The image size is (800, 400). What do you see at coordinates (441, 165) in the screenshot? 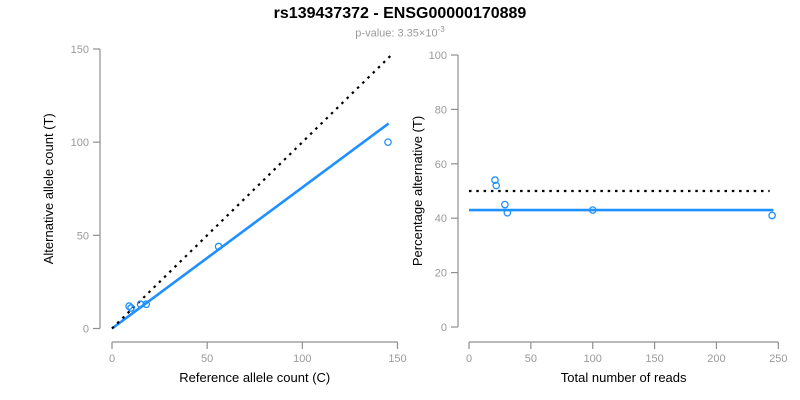
I see `y-tick-label: 60` at bounding box center [441, 165].